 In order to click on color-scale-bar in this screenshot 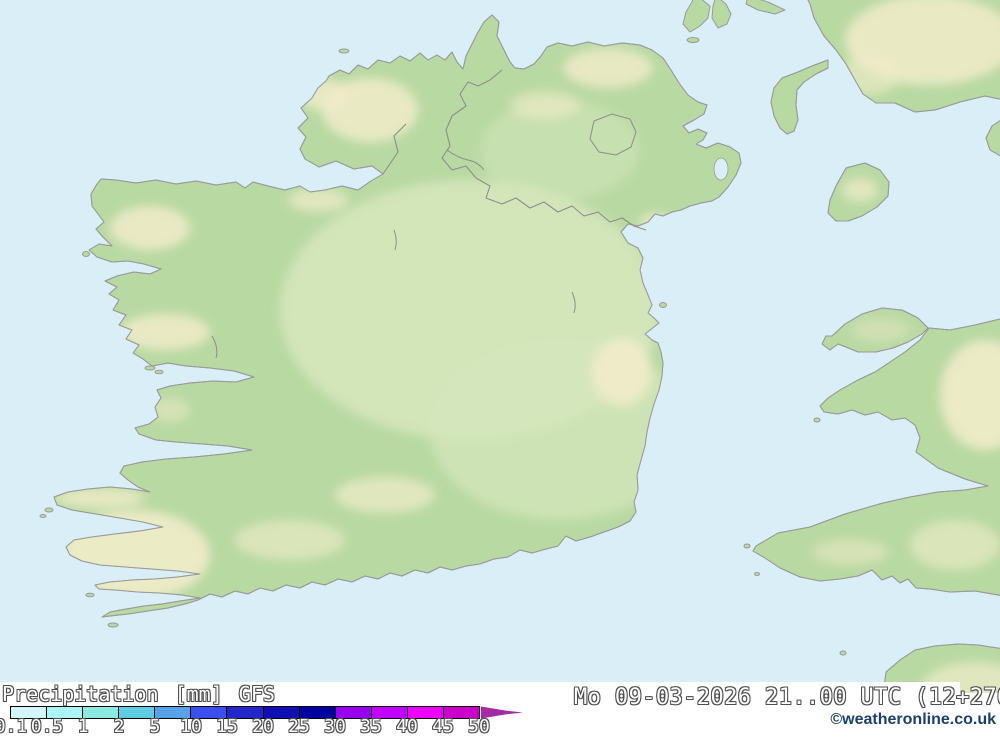, I will do `click(245, 712)`.